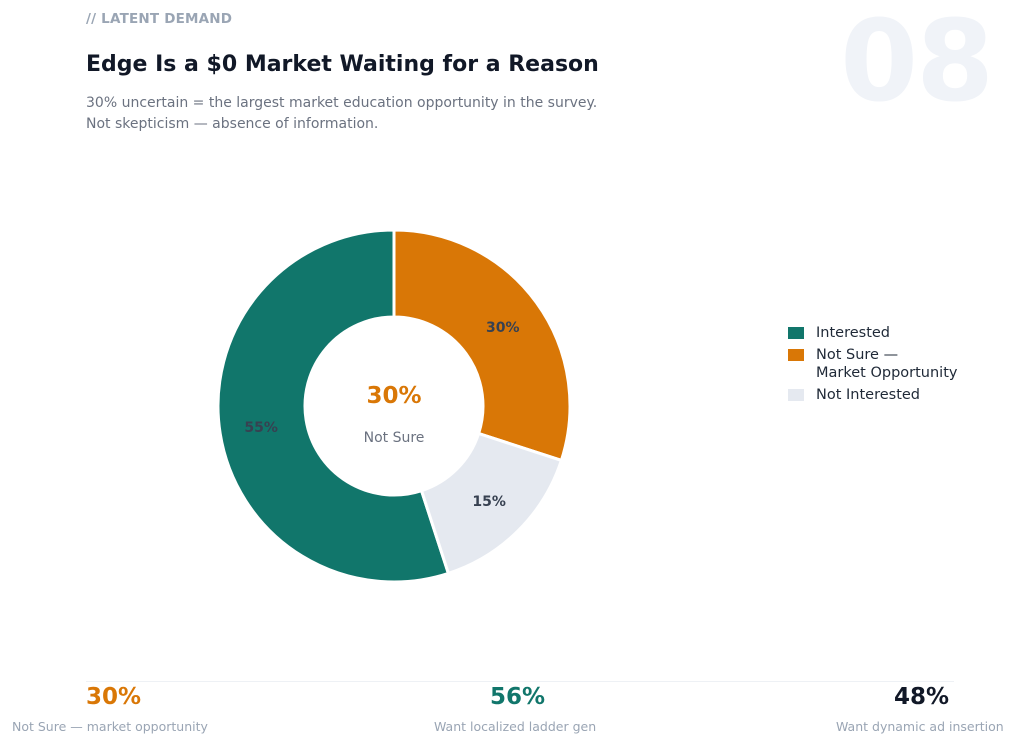  Describe the element at coordinates (482, 345) in the screenshot. I see `donut-slice-not-sure-market-opportunity` at that location.